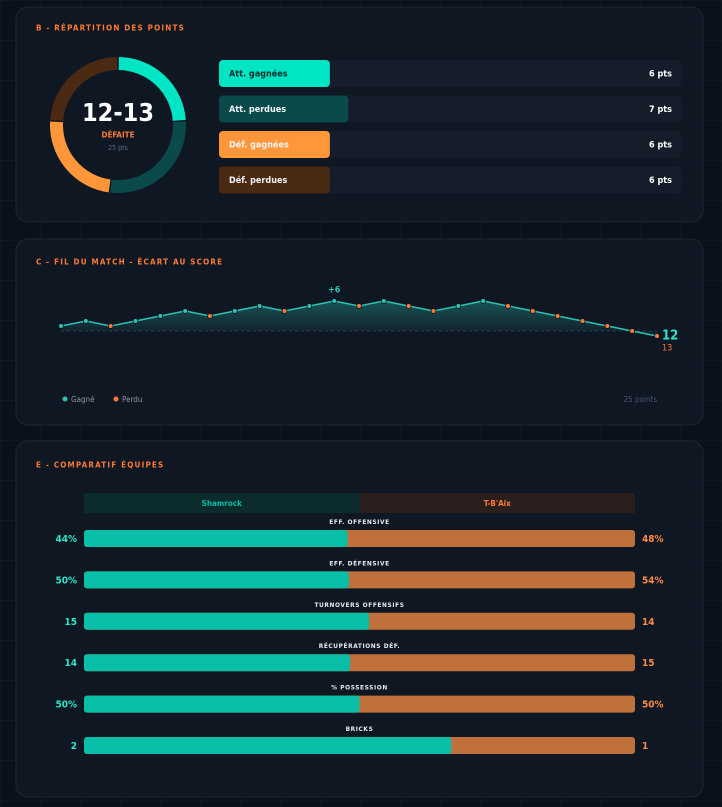 The height and width of the screenshot is (807, 722). What do you see at coordinates (258, 74) in the screenshot?
I see `bar-label: Att. gagnées` at bounding box center [258, 74].